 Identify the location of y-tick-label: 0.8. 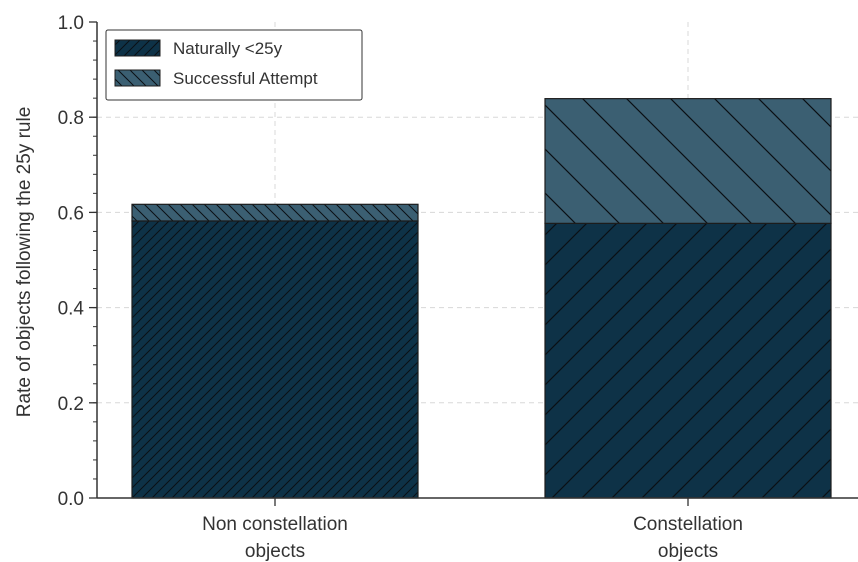
(71, 118).